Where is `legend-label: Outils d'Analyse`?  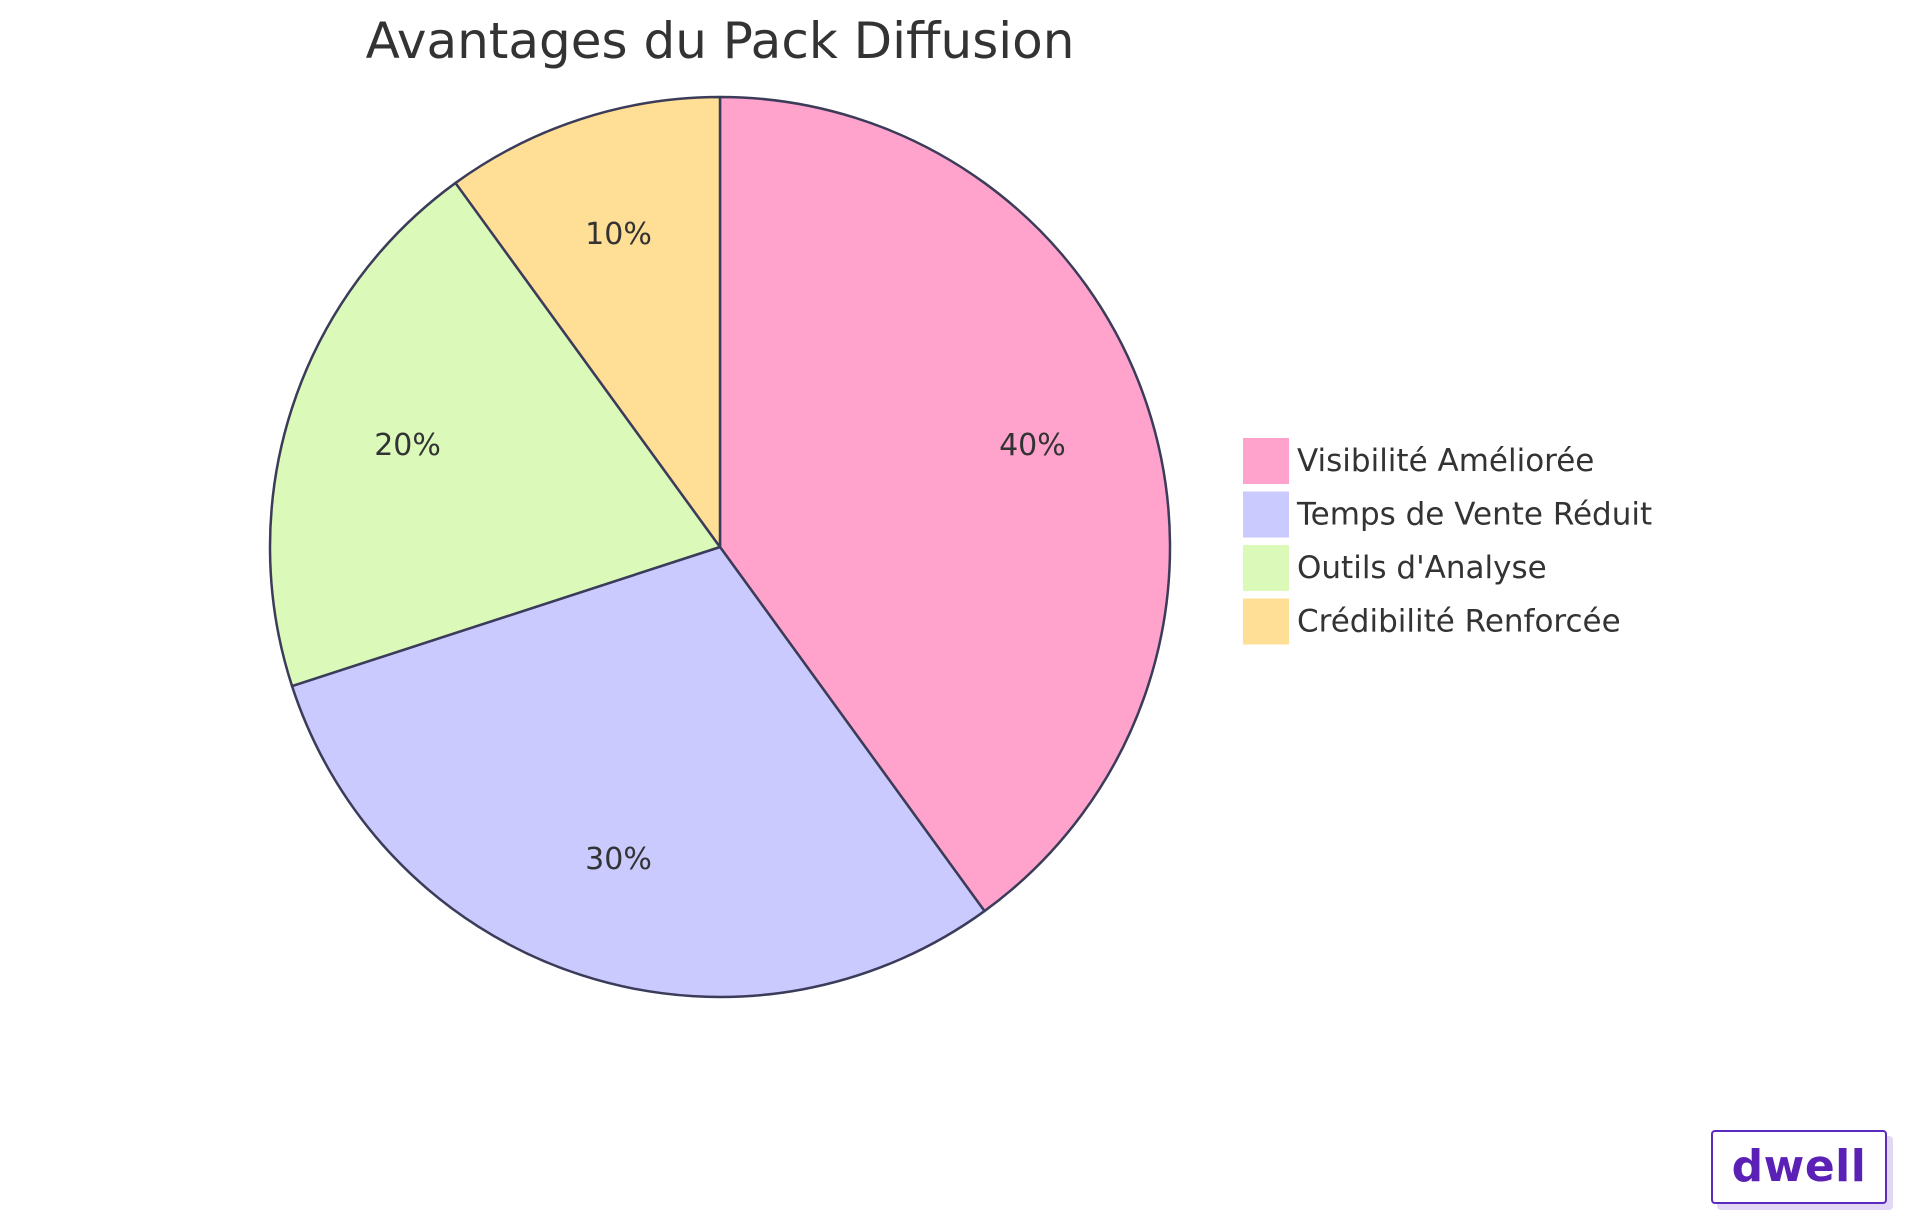 legend-label: Outils d'Analyse is located at coordinates (1422, 568).